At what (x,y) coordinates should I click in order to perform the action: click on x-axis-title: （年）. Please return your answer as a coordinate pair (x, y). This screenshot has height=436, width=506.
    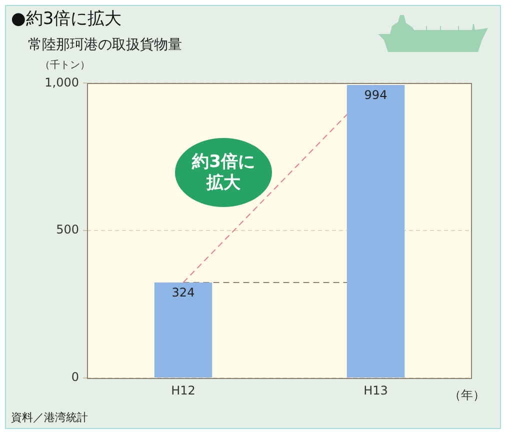
    Looking at the image, I should click on (467, 395).